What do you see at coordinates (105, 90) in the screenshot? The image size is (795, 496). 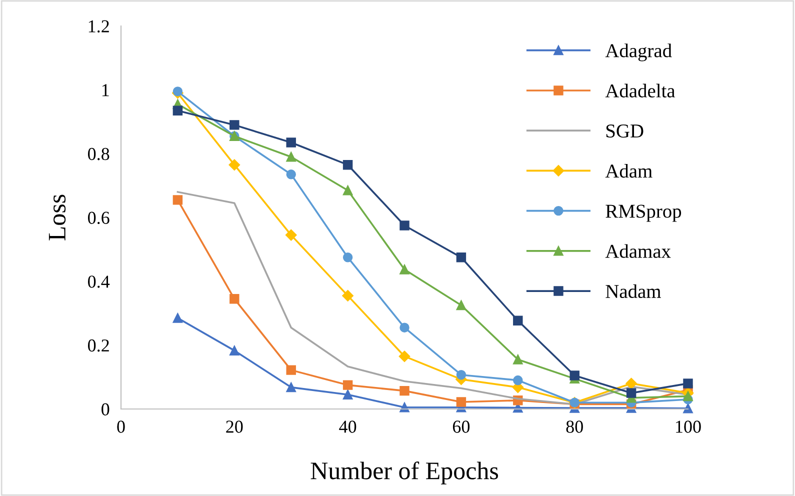 I see `y-tick-label: 1` at bounding box center [105, 90].